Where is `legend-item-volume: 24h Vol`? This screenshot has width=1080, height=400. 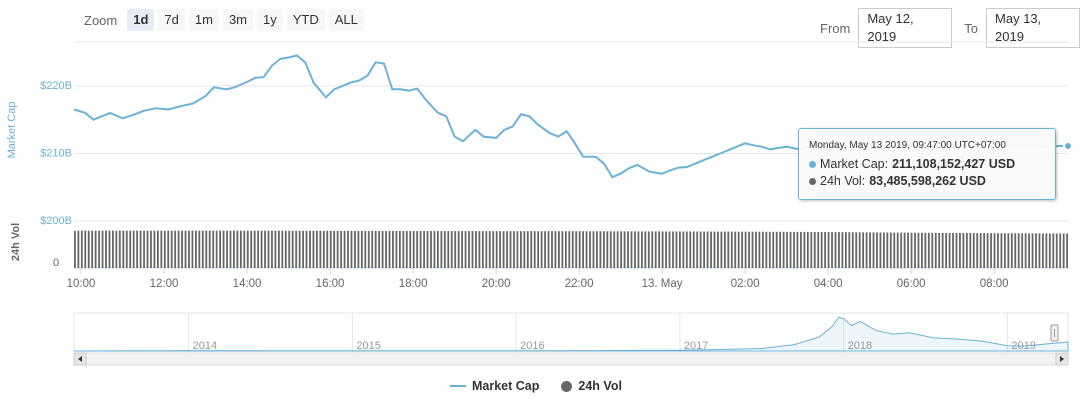
legend-item-volume: 24h Vol is located at coordinates (591, 386).